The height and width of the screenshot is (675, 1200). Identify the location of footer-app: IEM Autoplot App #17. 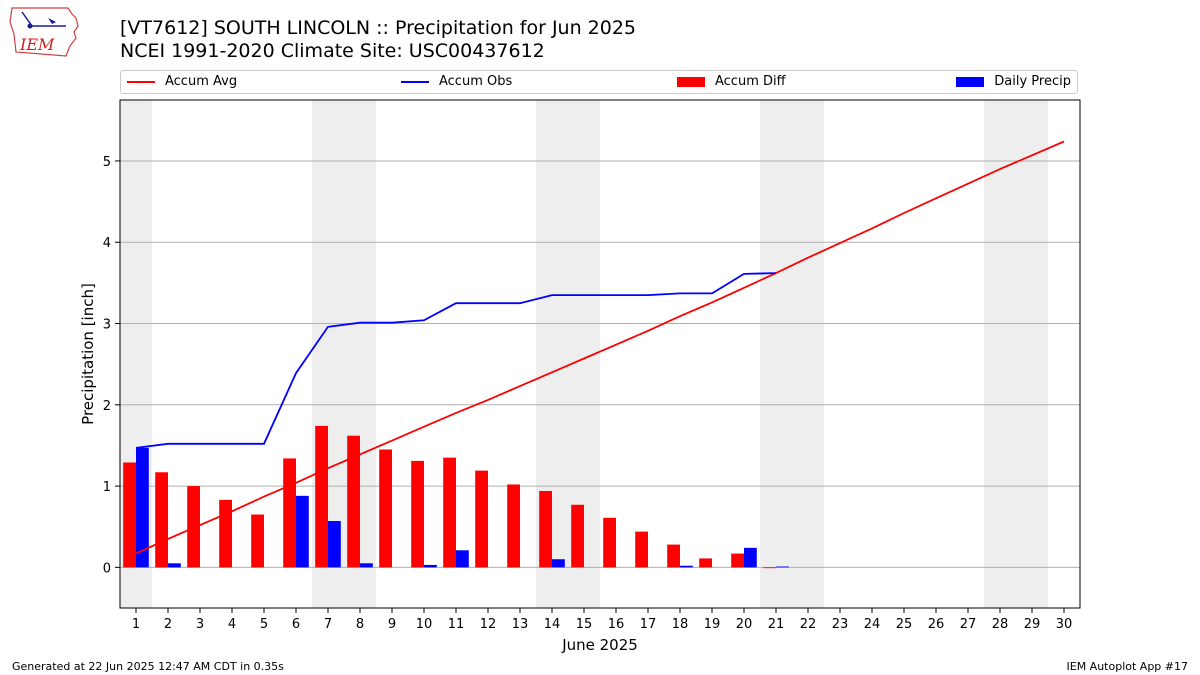
(1127, 666).